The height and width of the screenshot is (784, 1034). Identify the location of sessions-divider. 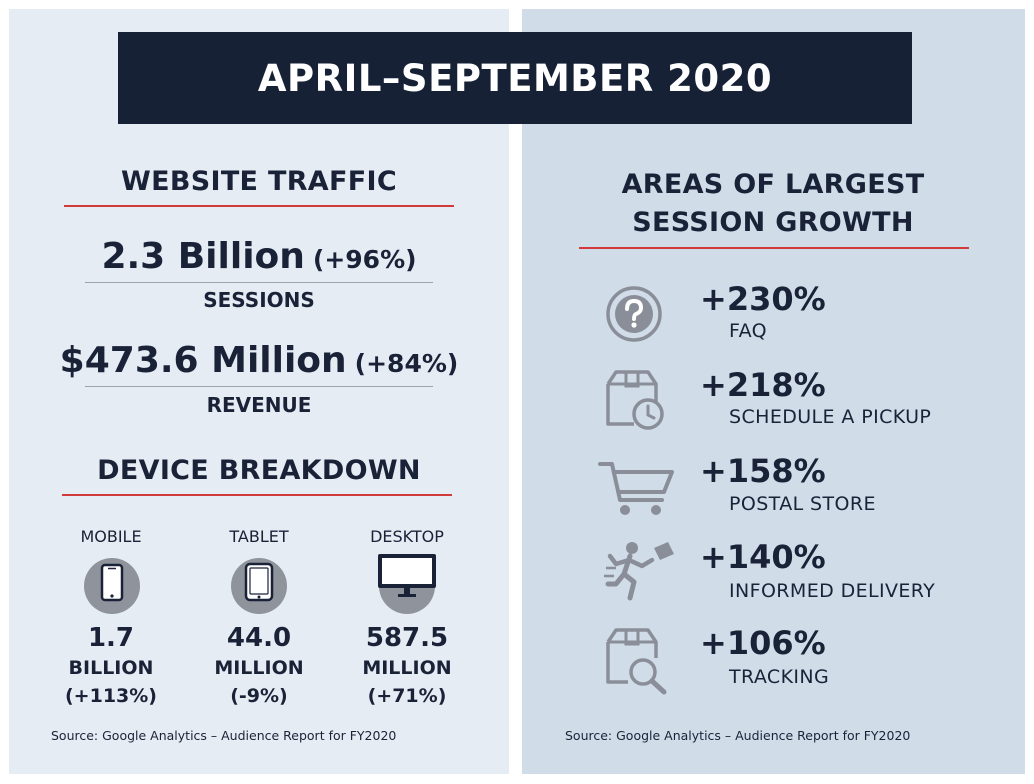
(259, 282).